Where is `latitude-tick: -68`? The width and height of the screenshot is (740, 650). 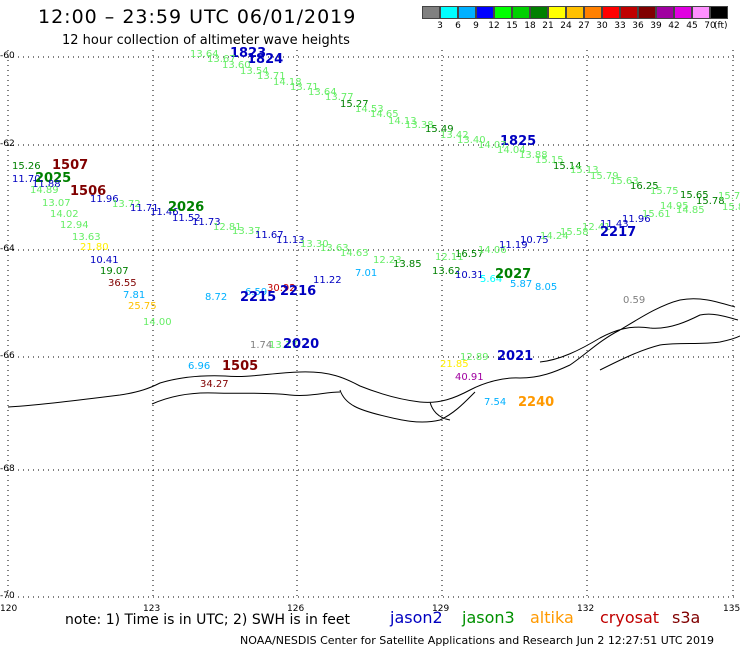
latitude-tick: -68 is located at coordinates (7, 469).